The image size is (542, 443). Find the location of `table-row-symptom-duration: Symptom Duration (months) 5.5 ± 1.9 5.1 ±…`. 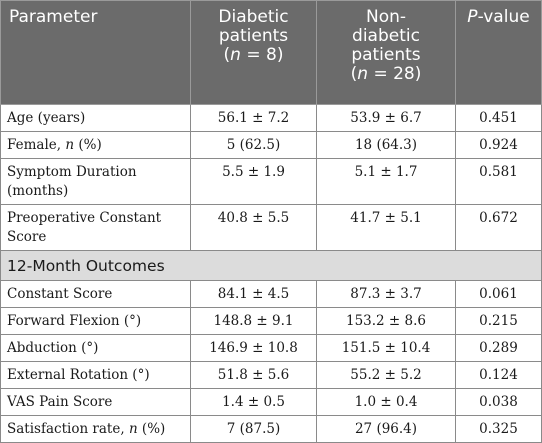

table-row-symptom-duration: Symptom Duration (months) 5.5 ± 1.9 5.1 ±… is located at coordinates (271, 181).